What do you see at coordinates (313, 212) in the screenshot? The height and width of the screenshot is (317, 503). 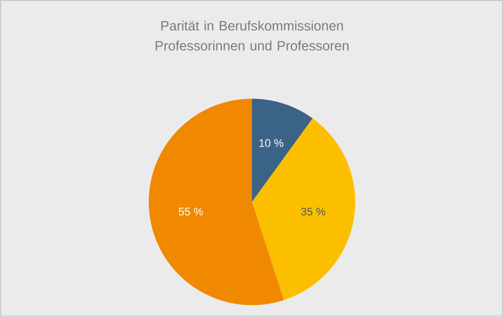 I see `data-label: 35 %` at bounding box center [313, 212].